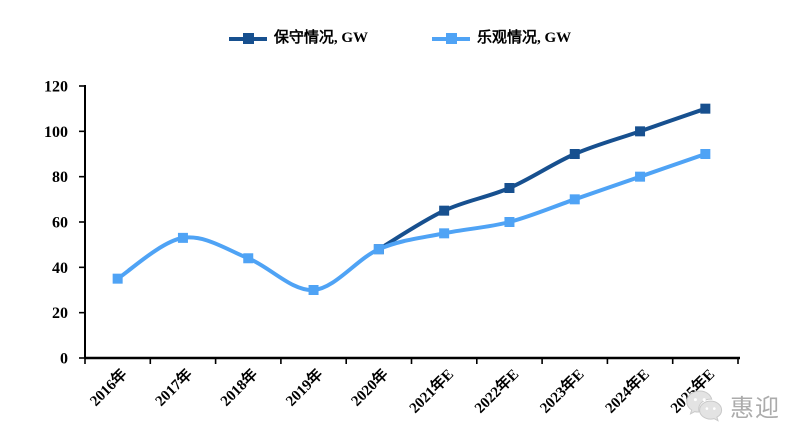  I want to click on svg-text: 80, so click(60, 177).